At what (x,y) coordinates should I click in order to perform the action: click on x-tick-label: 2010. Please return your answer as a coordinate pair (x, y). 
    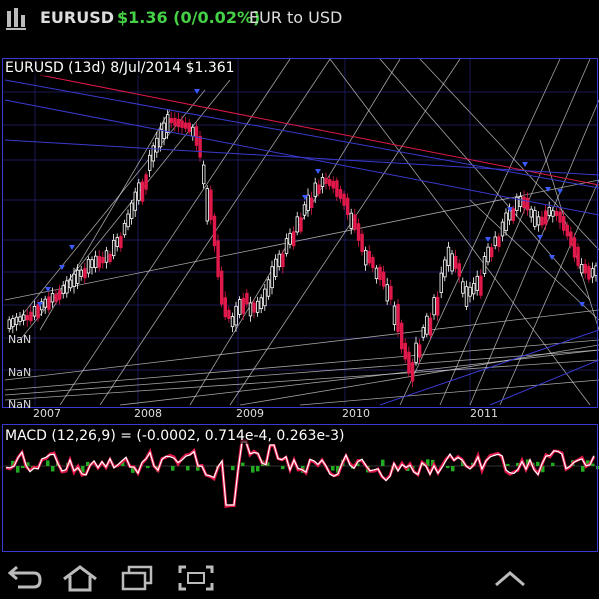
    Looking at the image, I should click on (356, 413).